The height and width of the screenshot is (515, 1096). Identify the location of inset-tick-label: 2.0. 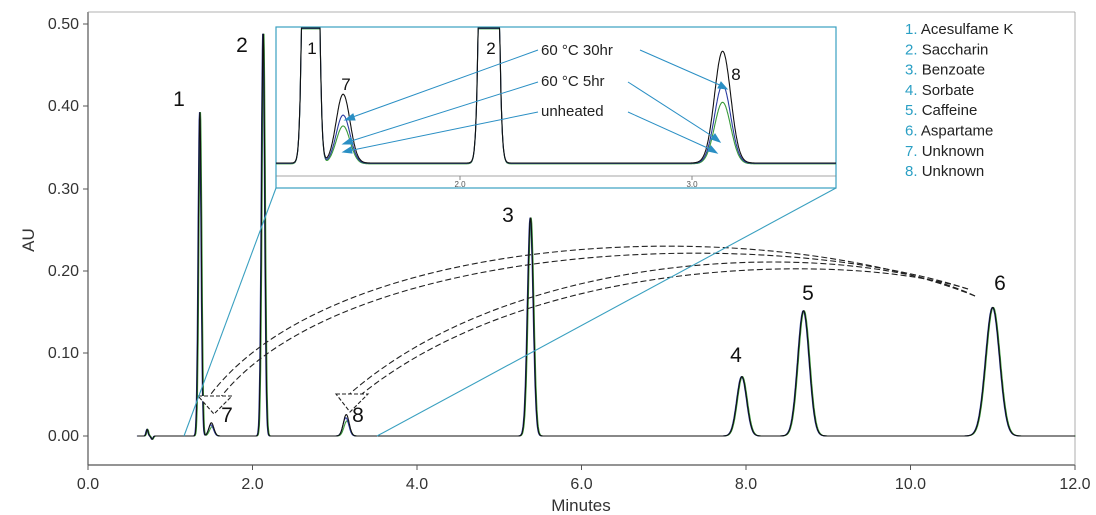
(460, 184).